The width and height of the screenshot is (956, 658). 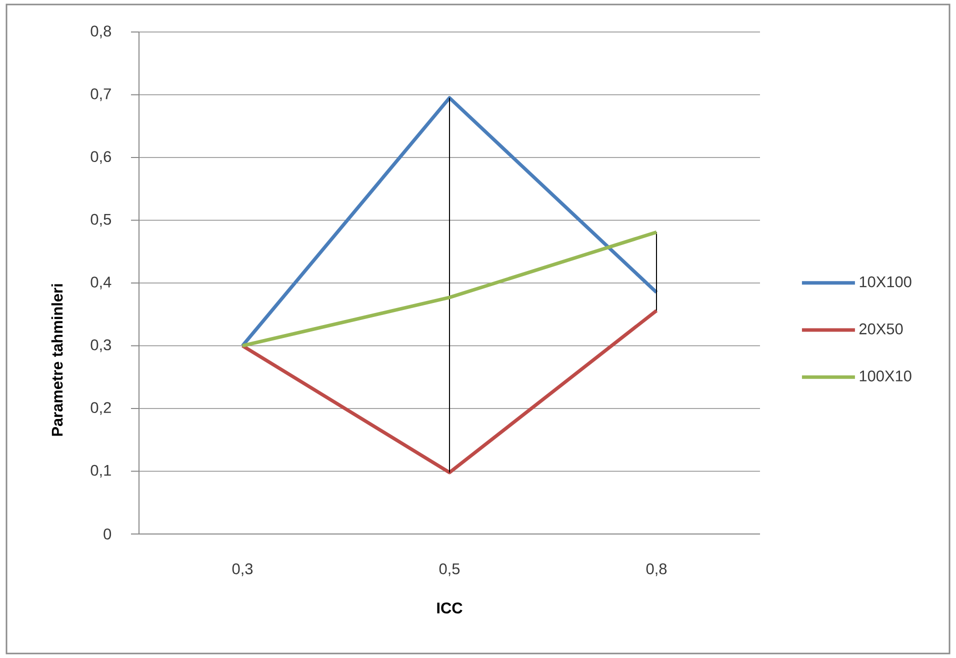 What do you see at coordinates (100, 32) in the screenshot?
I see `y-tick-label: 0,8` at bounding box center [100, 32].